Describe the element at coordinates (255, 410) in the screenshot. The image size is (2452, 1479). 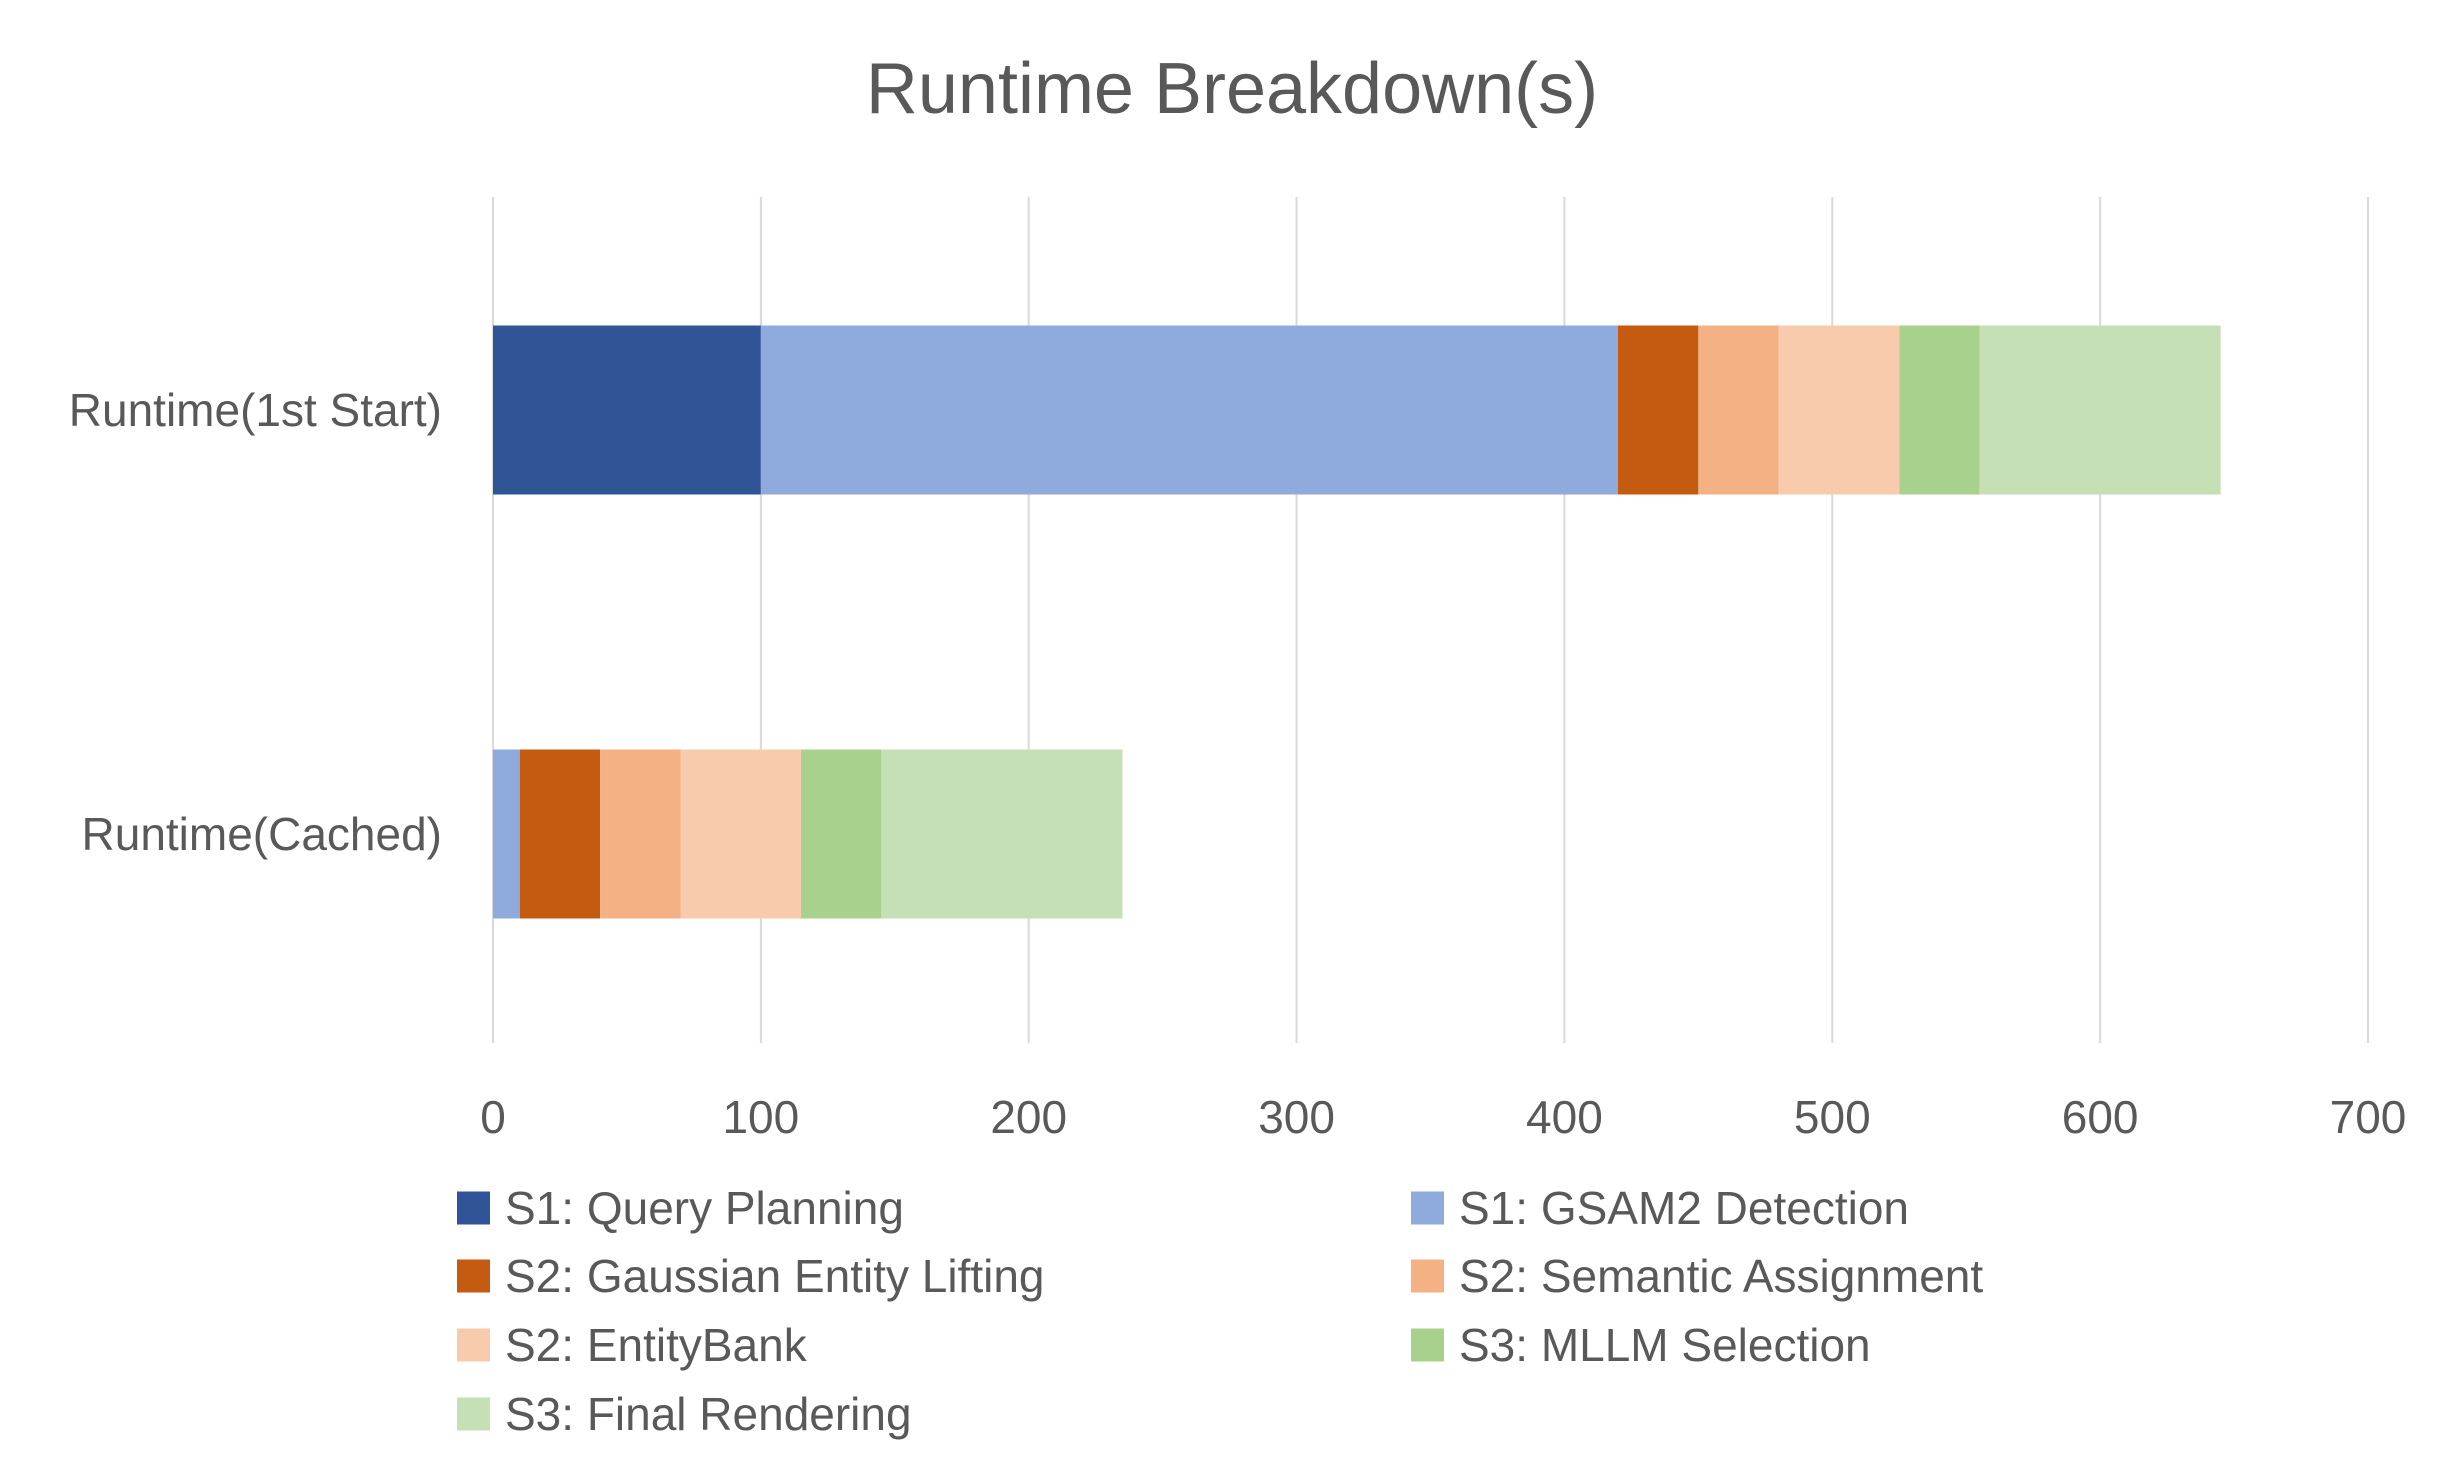
I see `category-label: Runtime(1st Start)` at that location.